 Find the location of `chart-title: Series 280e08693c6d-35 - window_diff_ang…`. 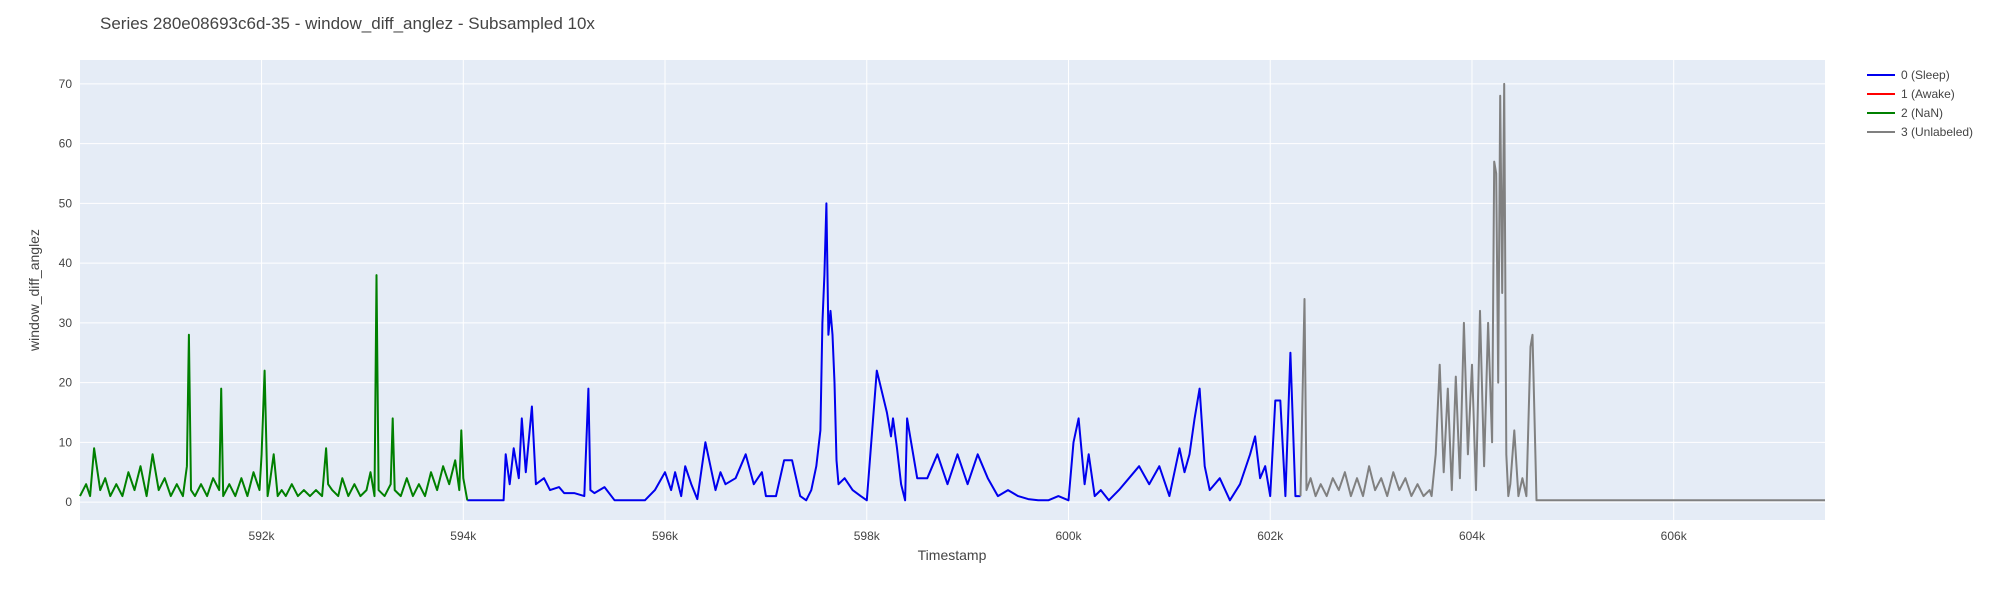

chart-title: Series 280e08693c6d-35 - window_diff_ang… is located at coordinates (347, 23).